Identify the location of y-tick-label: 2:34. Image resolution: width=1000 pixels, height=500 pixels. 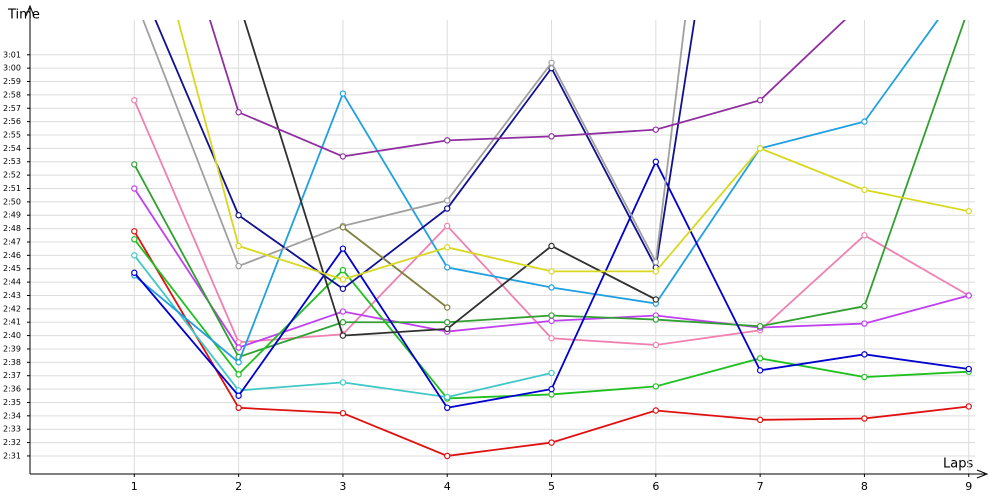
(12, 415).